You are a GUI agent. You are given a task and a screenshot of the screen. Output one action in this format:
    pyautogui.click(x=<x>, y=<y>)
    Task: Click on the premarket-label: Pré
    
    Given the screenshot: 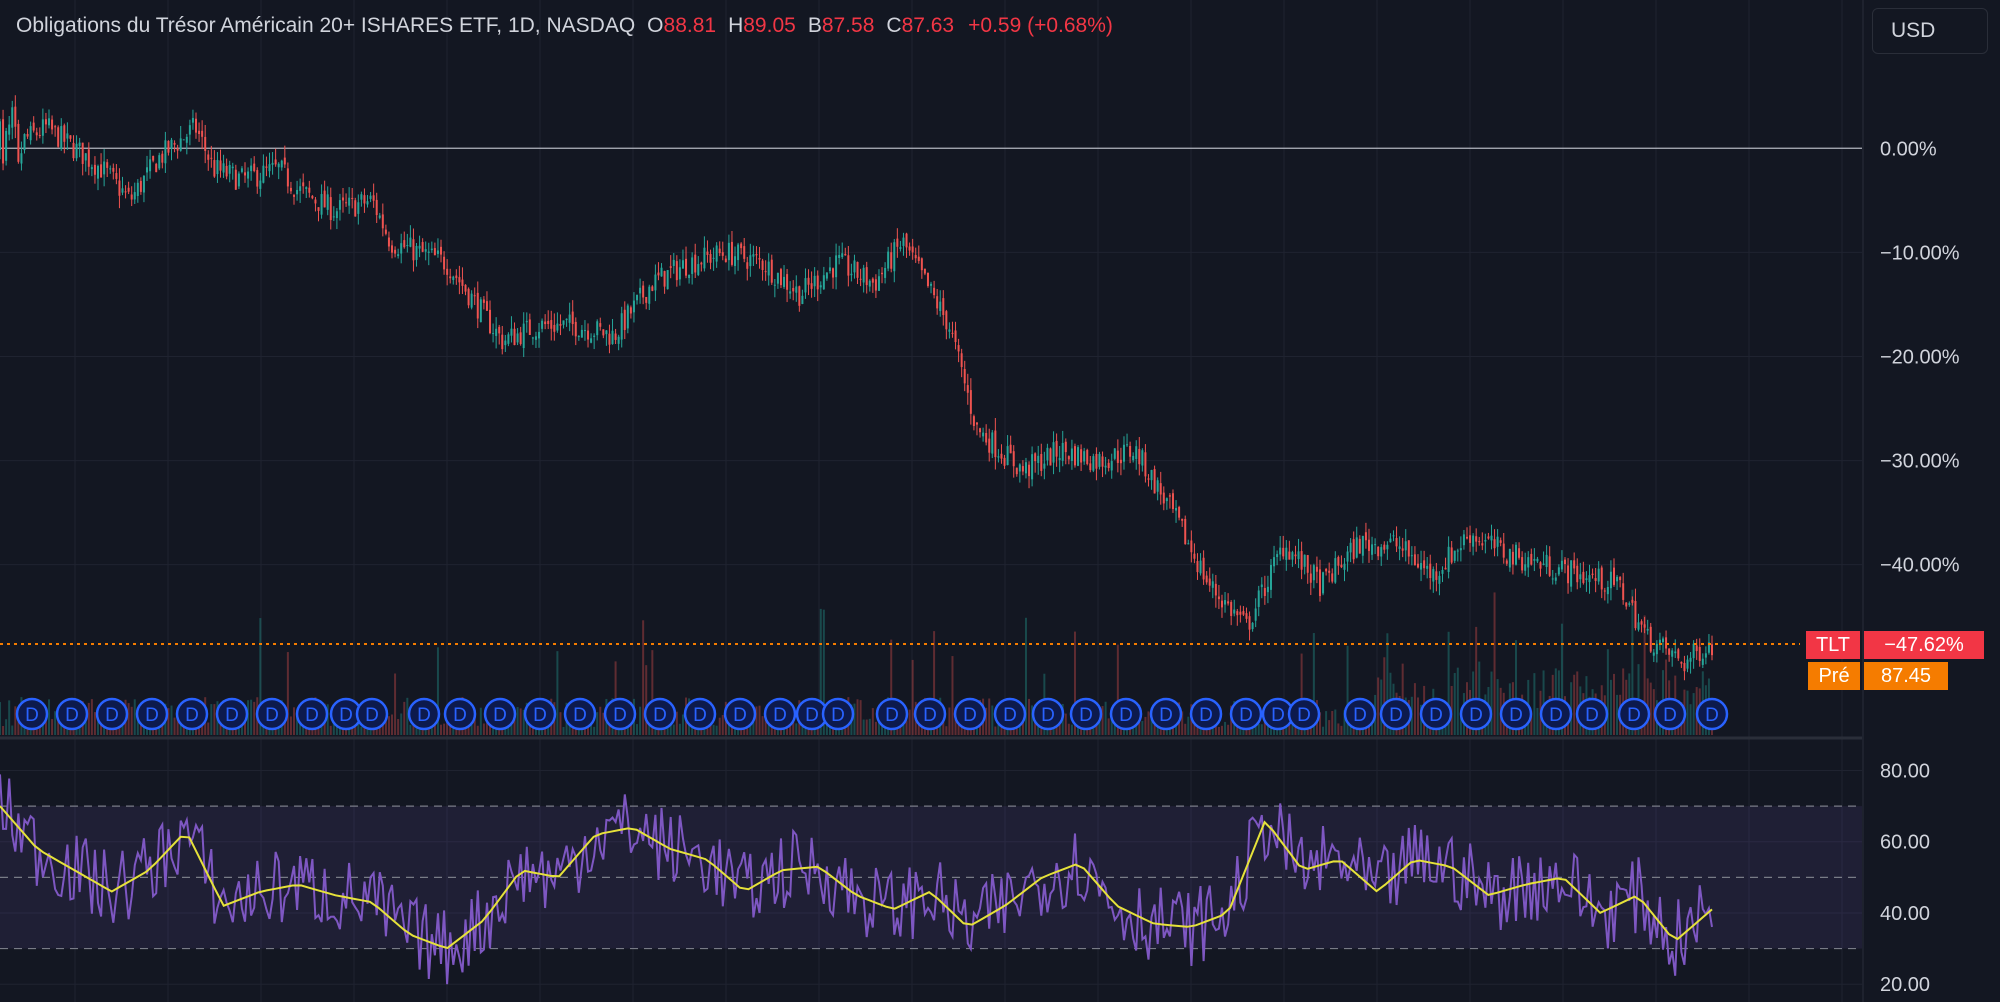 What is the action you would take?
    pyautogui.click(x=1834, y=676)
    